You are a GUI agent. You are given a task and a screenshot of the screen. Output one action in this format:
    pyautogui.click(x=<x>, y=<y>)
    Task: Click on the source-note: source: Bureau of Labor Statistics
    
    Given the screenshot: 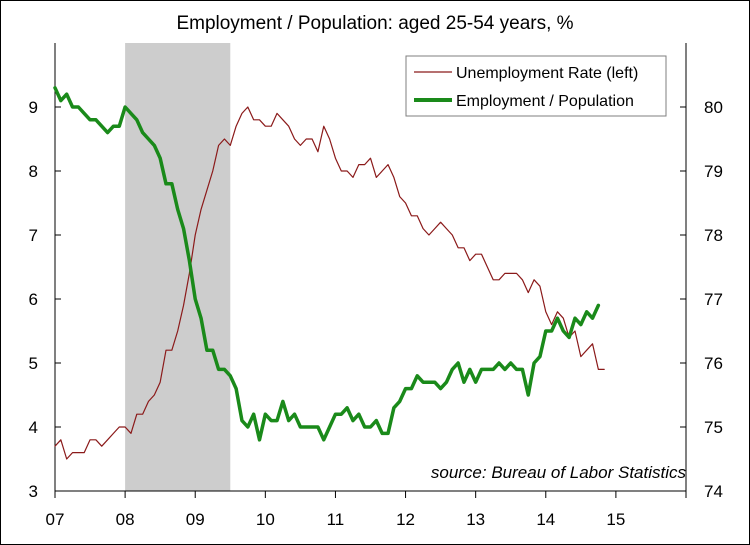 What is the action you would take?
    pyautogui.click(x=559, y=472)
    